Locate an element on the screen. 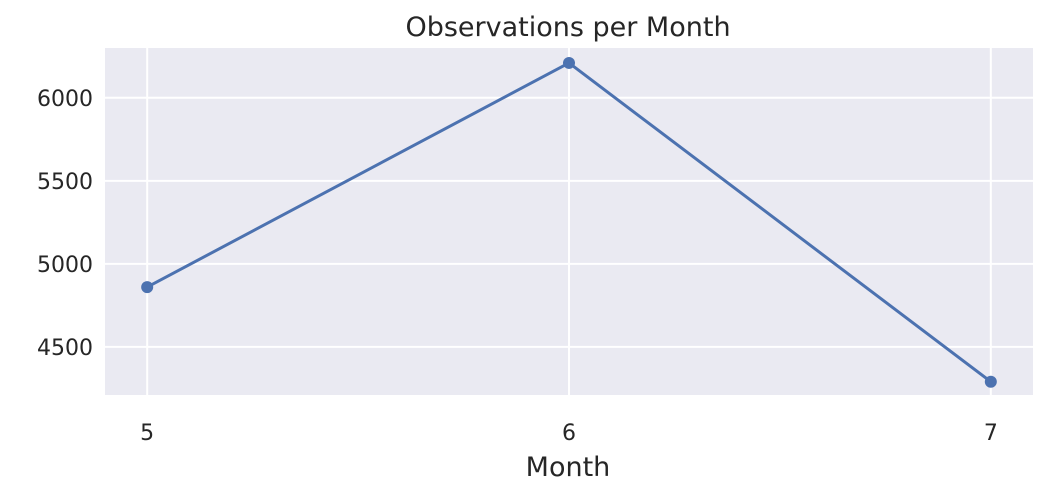  x-tick-label: 5 is located at coordinates (147, 433).